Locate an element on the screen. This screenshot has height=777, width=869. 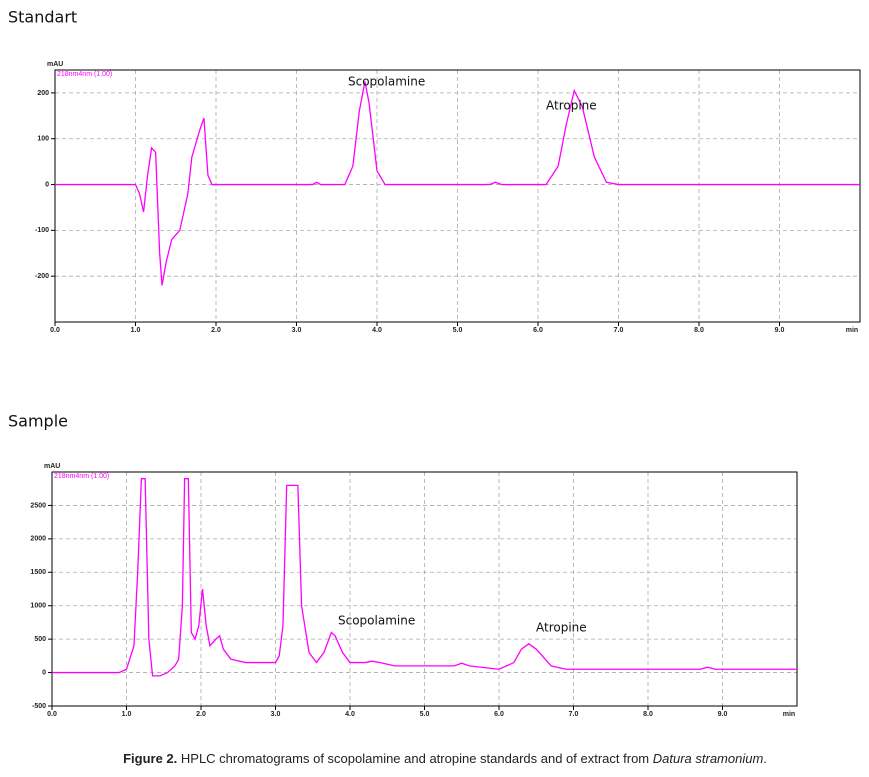
caption-label: Figure 2. is located at coordinates (150, 758).